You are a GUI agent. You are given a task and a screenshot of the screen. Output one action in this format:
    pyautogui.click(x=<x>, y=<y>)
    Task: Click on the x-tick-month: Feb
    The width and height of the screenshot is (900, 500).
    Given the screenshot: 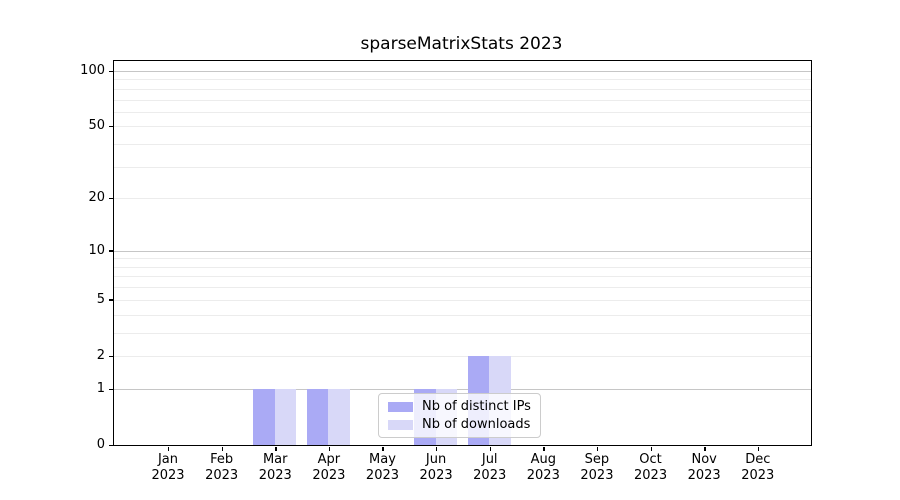 What is the action you would take?
    pyautogui.click(x=222, y=459)
    